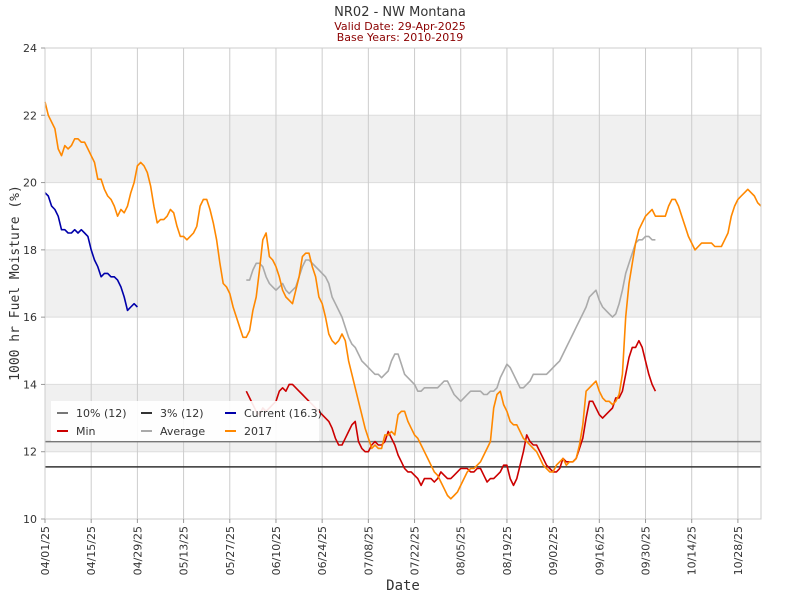  I want to click on y-tick-label: 10, so click(30, 519).